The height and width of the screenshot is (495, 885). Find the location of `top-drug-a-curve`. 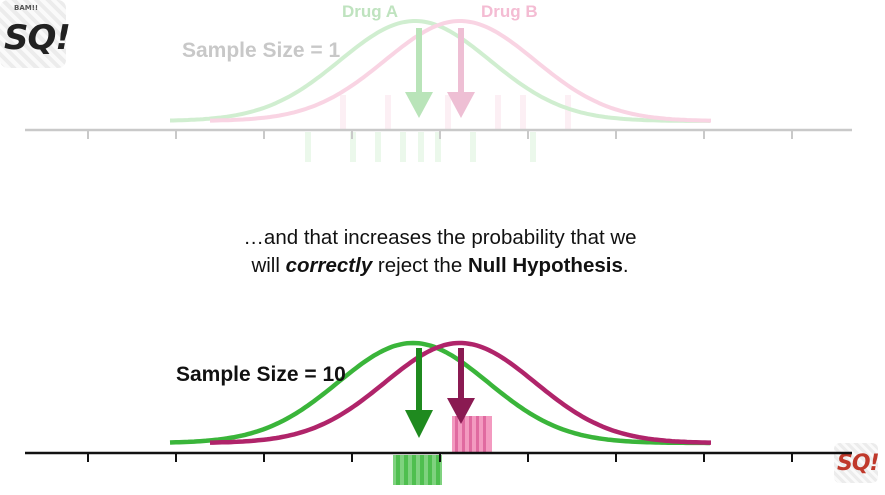

top-drug-a-curve is located at coordinates (440, 71).